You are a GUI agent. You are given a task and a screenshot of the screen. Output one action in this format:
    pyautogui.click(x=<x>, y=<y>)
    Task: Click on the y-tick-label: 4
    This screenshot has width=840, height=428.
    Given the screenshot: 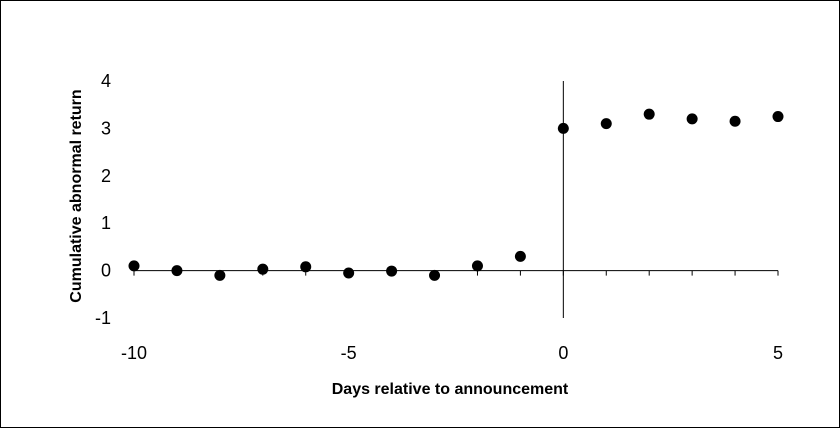 What is the action you would take?
    pyautogui.click(x=106, y=81)
    